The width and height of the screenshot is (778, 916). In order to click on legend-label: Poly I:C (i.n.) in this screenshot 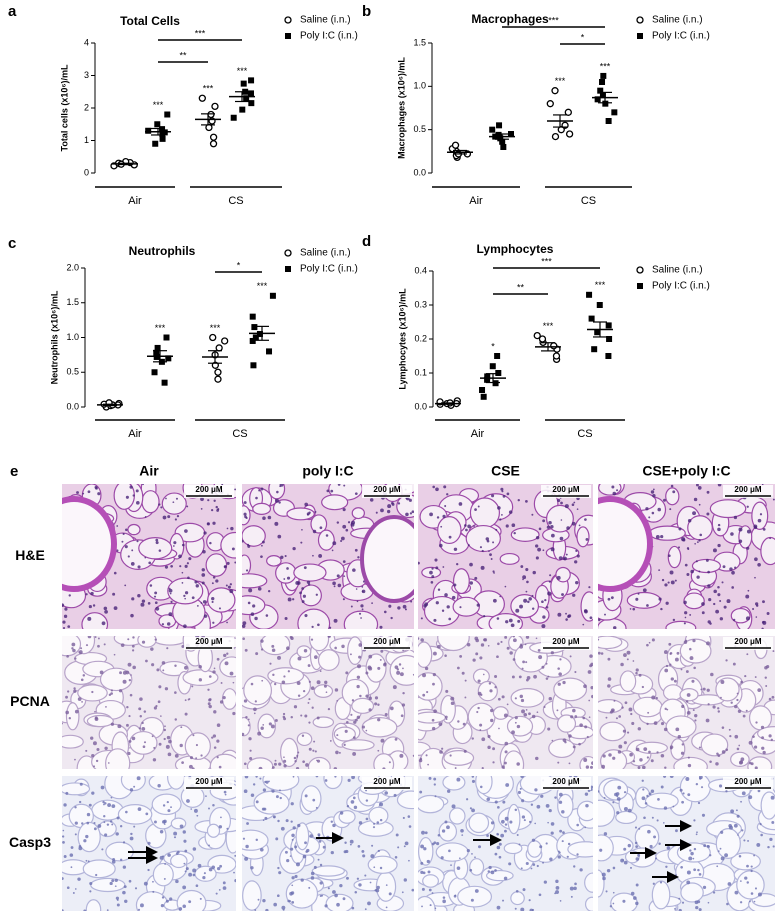, I will do `click(329, 36)`.